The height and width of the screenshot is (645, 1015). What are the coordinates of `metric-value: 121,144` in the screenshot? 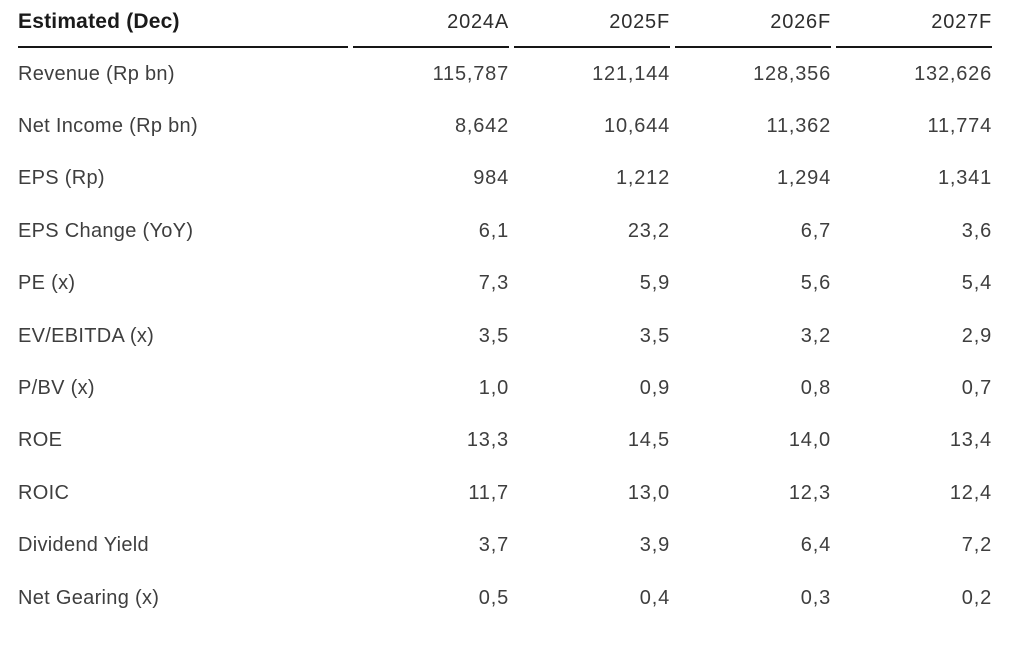 It's located at (631, 73).